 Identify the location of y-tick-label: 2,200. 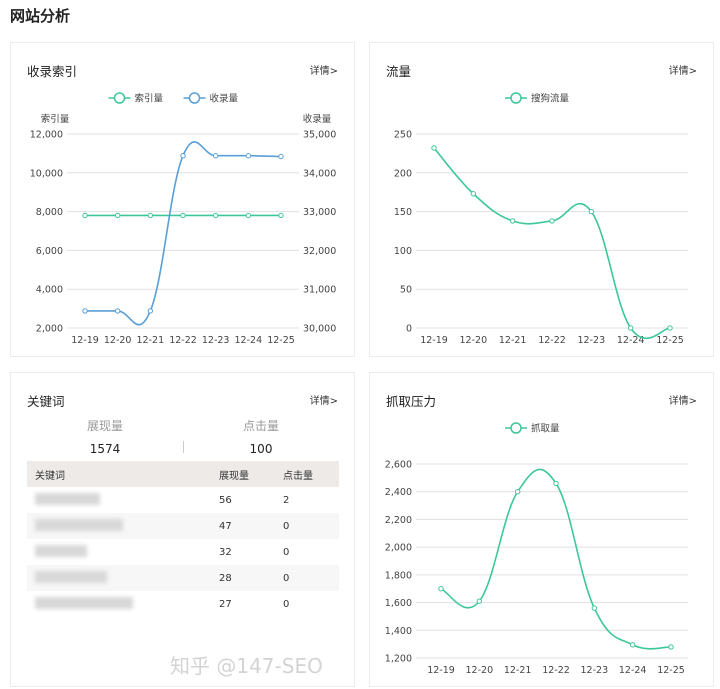
(398, 520).